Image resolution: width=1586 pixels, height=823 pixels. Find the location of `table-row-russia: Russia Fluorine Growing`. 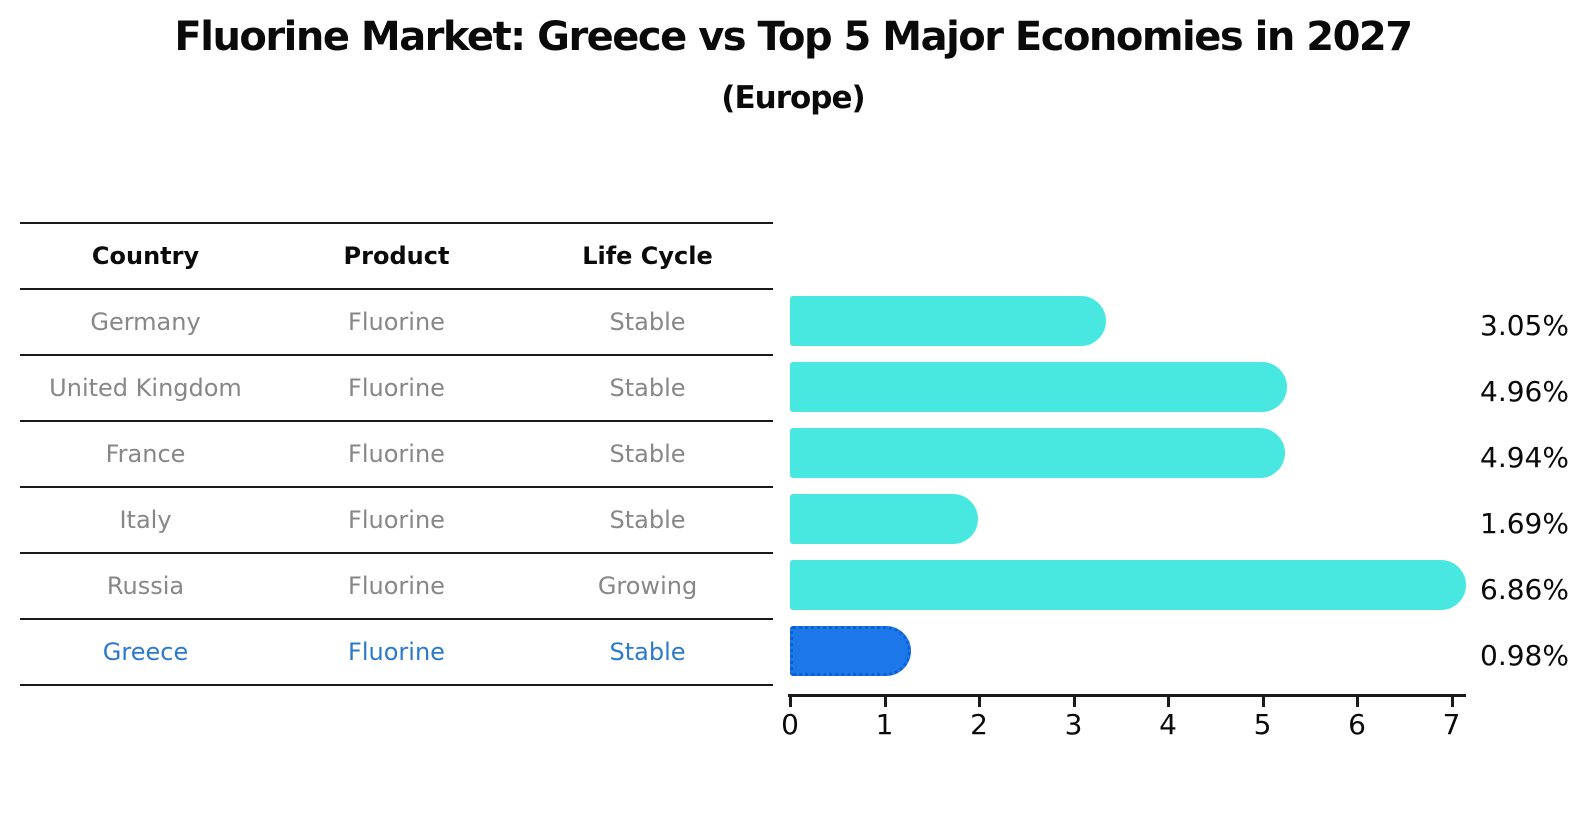

table-row-russia: Russia Fluorine Growing is located at coordinates (396, 587).